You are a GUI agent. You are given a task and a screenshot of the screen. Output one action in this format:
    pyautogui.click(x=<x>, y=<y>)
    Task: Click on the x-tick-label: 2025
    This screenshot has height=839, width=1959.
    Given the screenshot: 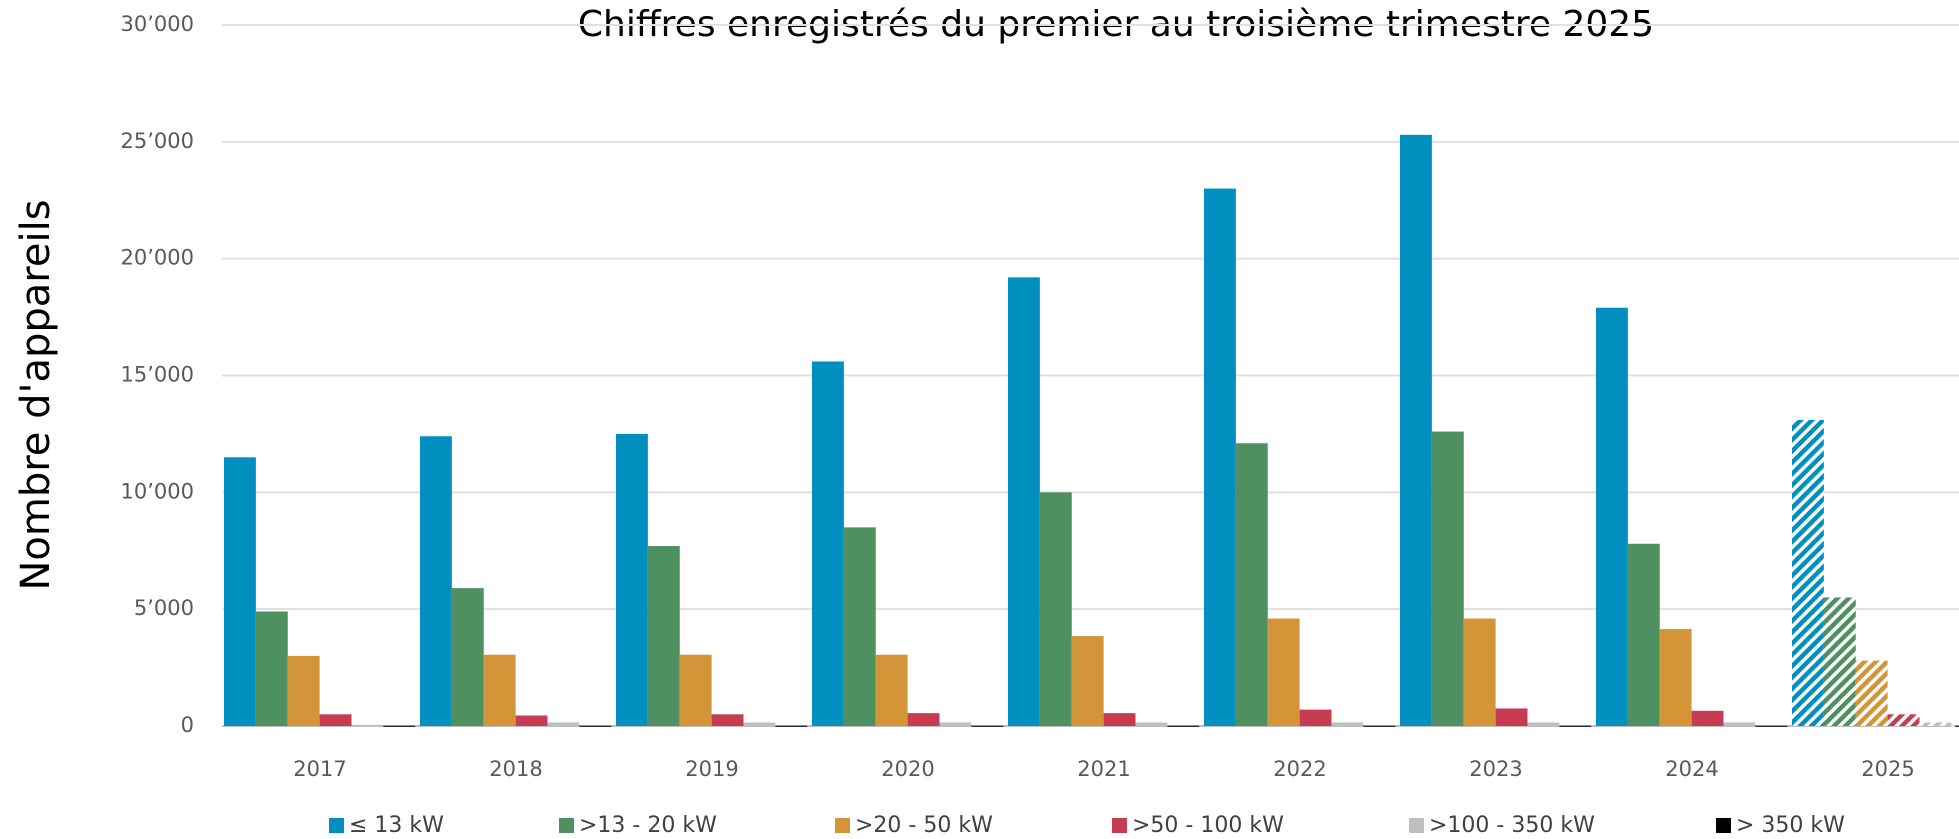 What is the action you would take?
    pyautogui.click(x=1887, y=769)
    